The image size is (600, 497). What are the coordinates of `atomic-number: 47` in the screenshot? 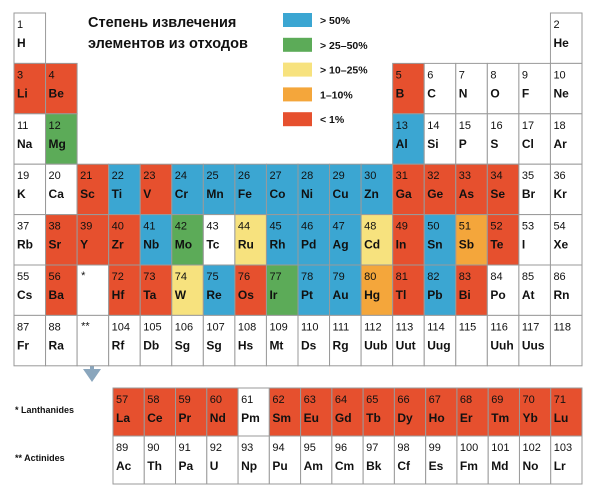 It's located at (339, 227).